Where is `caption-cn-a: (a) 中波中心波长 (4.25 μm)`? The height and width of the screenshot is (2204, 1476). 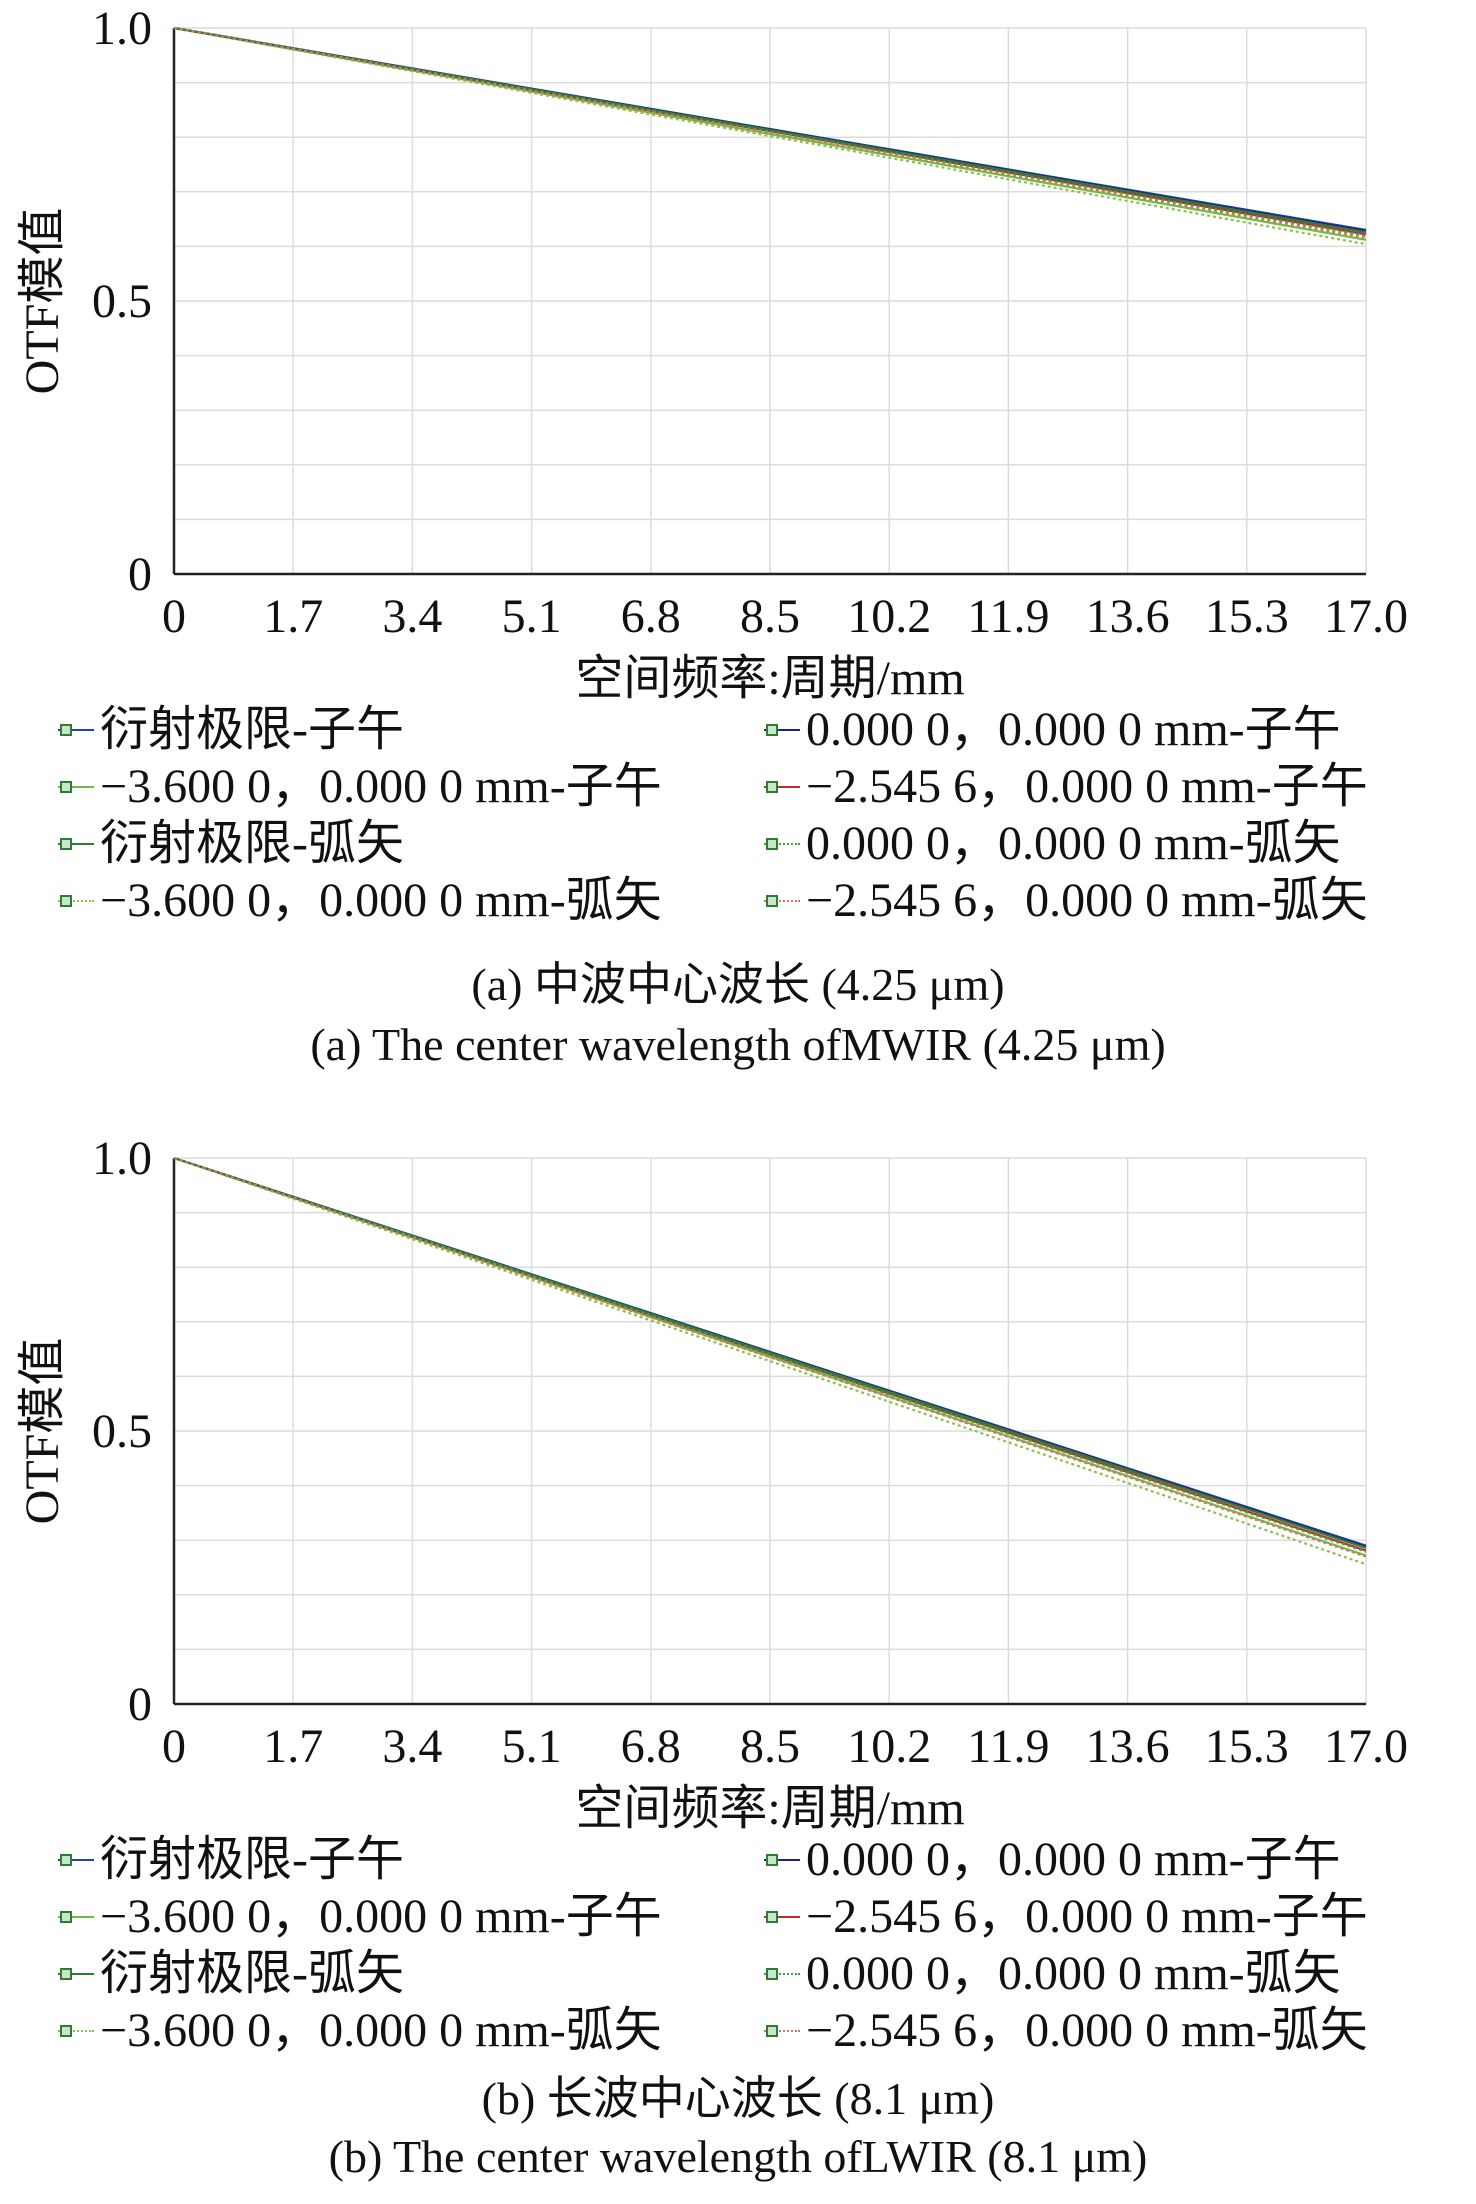
caption-cn-a: (a) 中波中心波长 (4.25 μm) is located at coordinates (738, 984).